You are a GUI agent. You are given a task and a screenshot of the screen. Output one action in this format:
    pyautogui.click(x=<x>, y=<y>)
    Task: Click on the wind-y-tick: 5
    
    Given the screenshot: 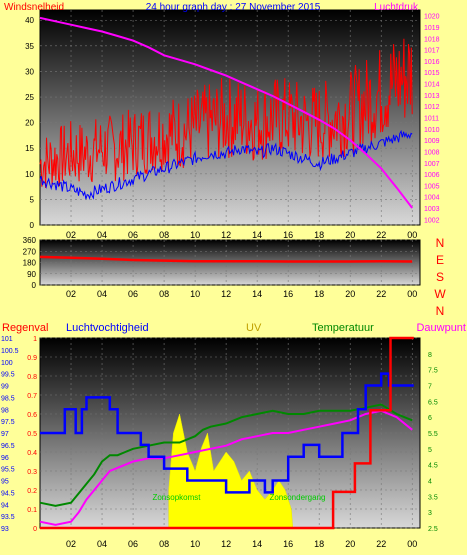 What is the action you would take?
    pyautogui.click(x=32, y=199)
    